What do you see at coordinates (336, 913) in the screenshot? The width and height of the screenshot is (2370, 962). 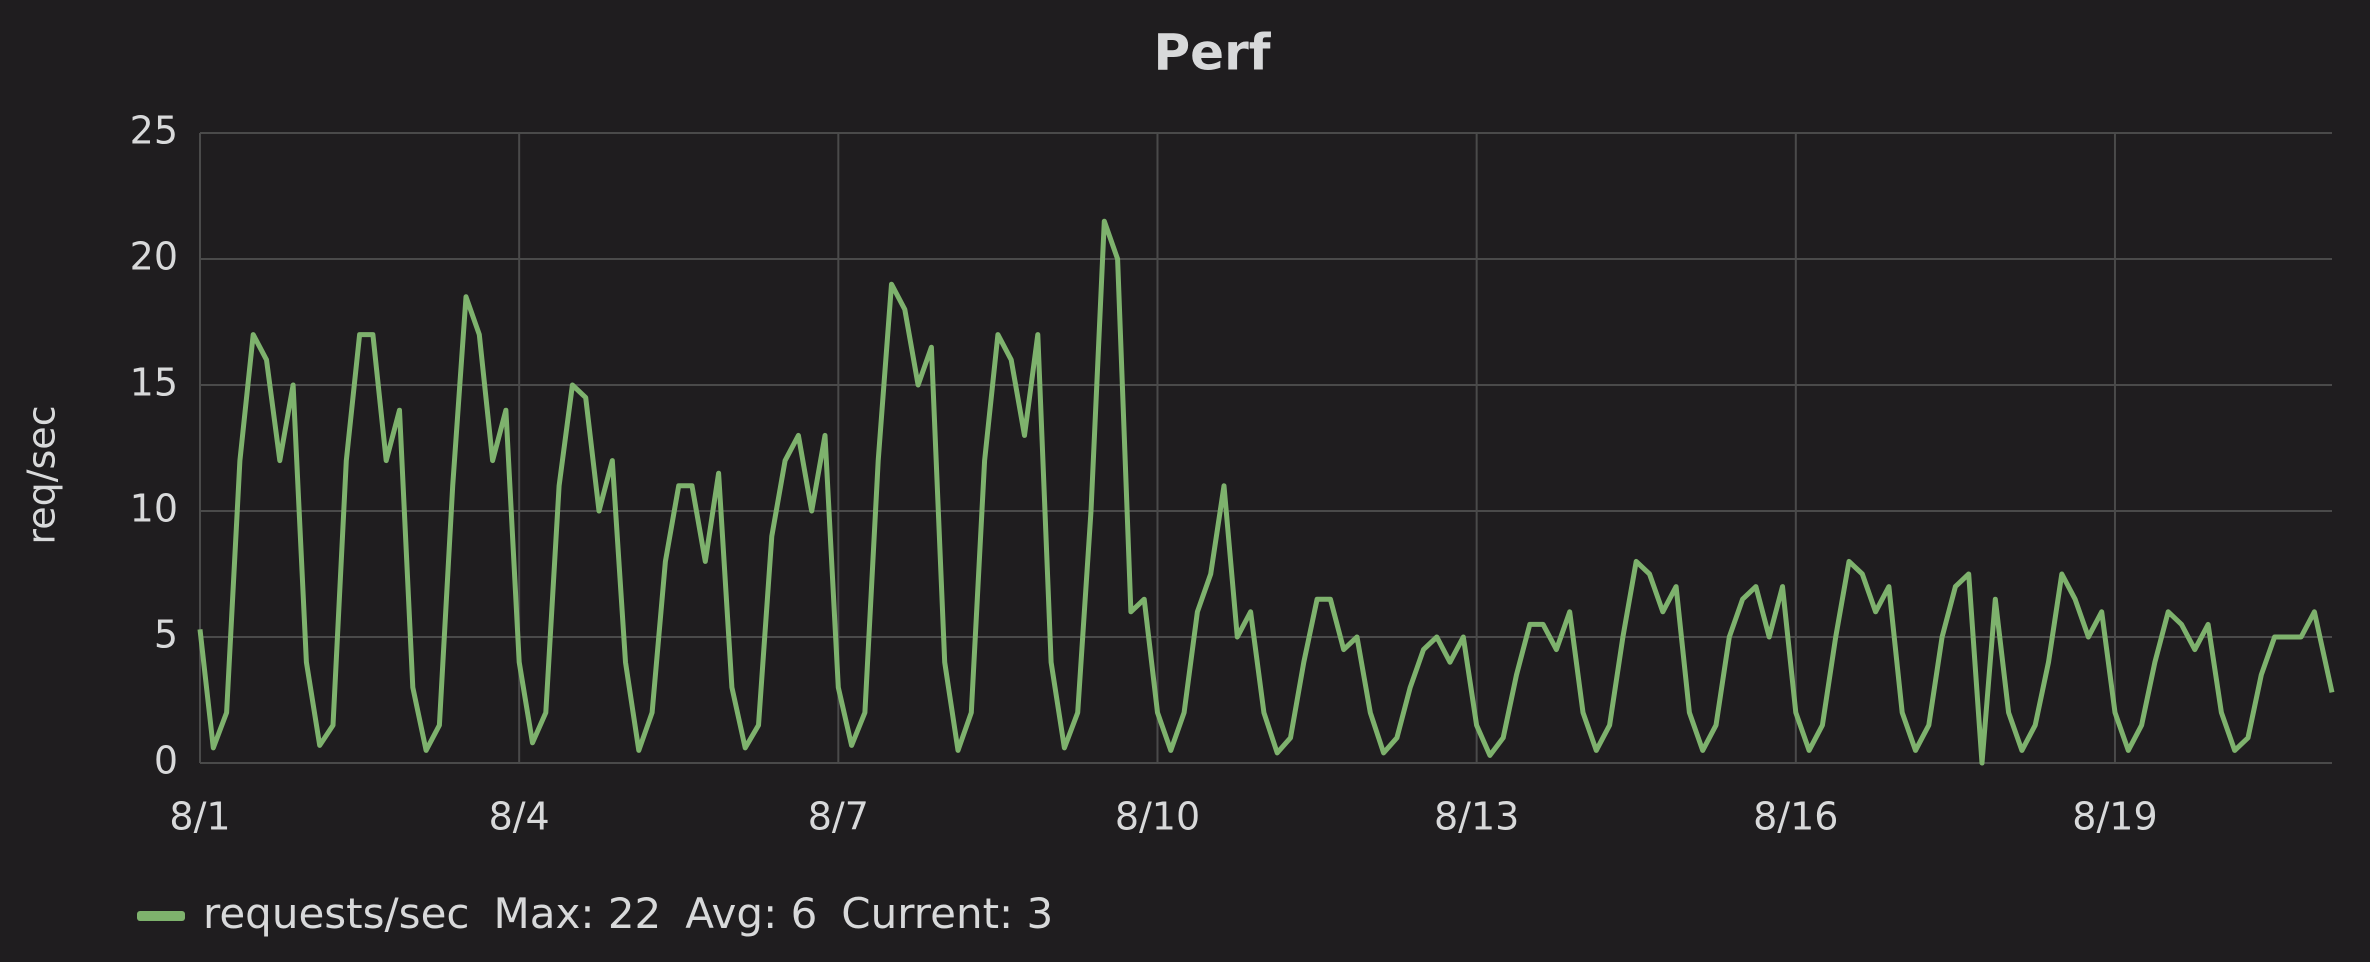 I see `legend-label: requests/sec` at bounding box center [336, 913].